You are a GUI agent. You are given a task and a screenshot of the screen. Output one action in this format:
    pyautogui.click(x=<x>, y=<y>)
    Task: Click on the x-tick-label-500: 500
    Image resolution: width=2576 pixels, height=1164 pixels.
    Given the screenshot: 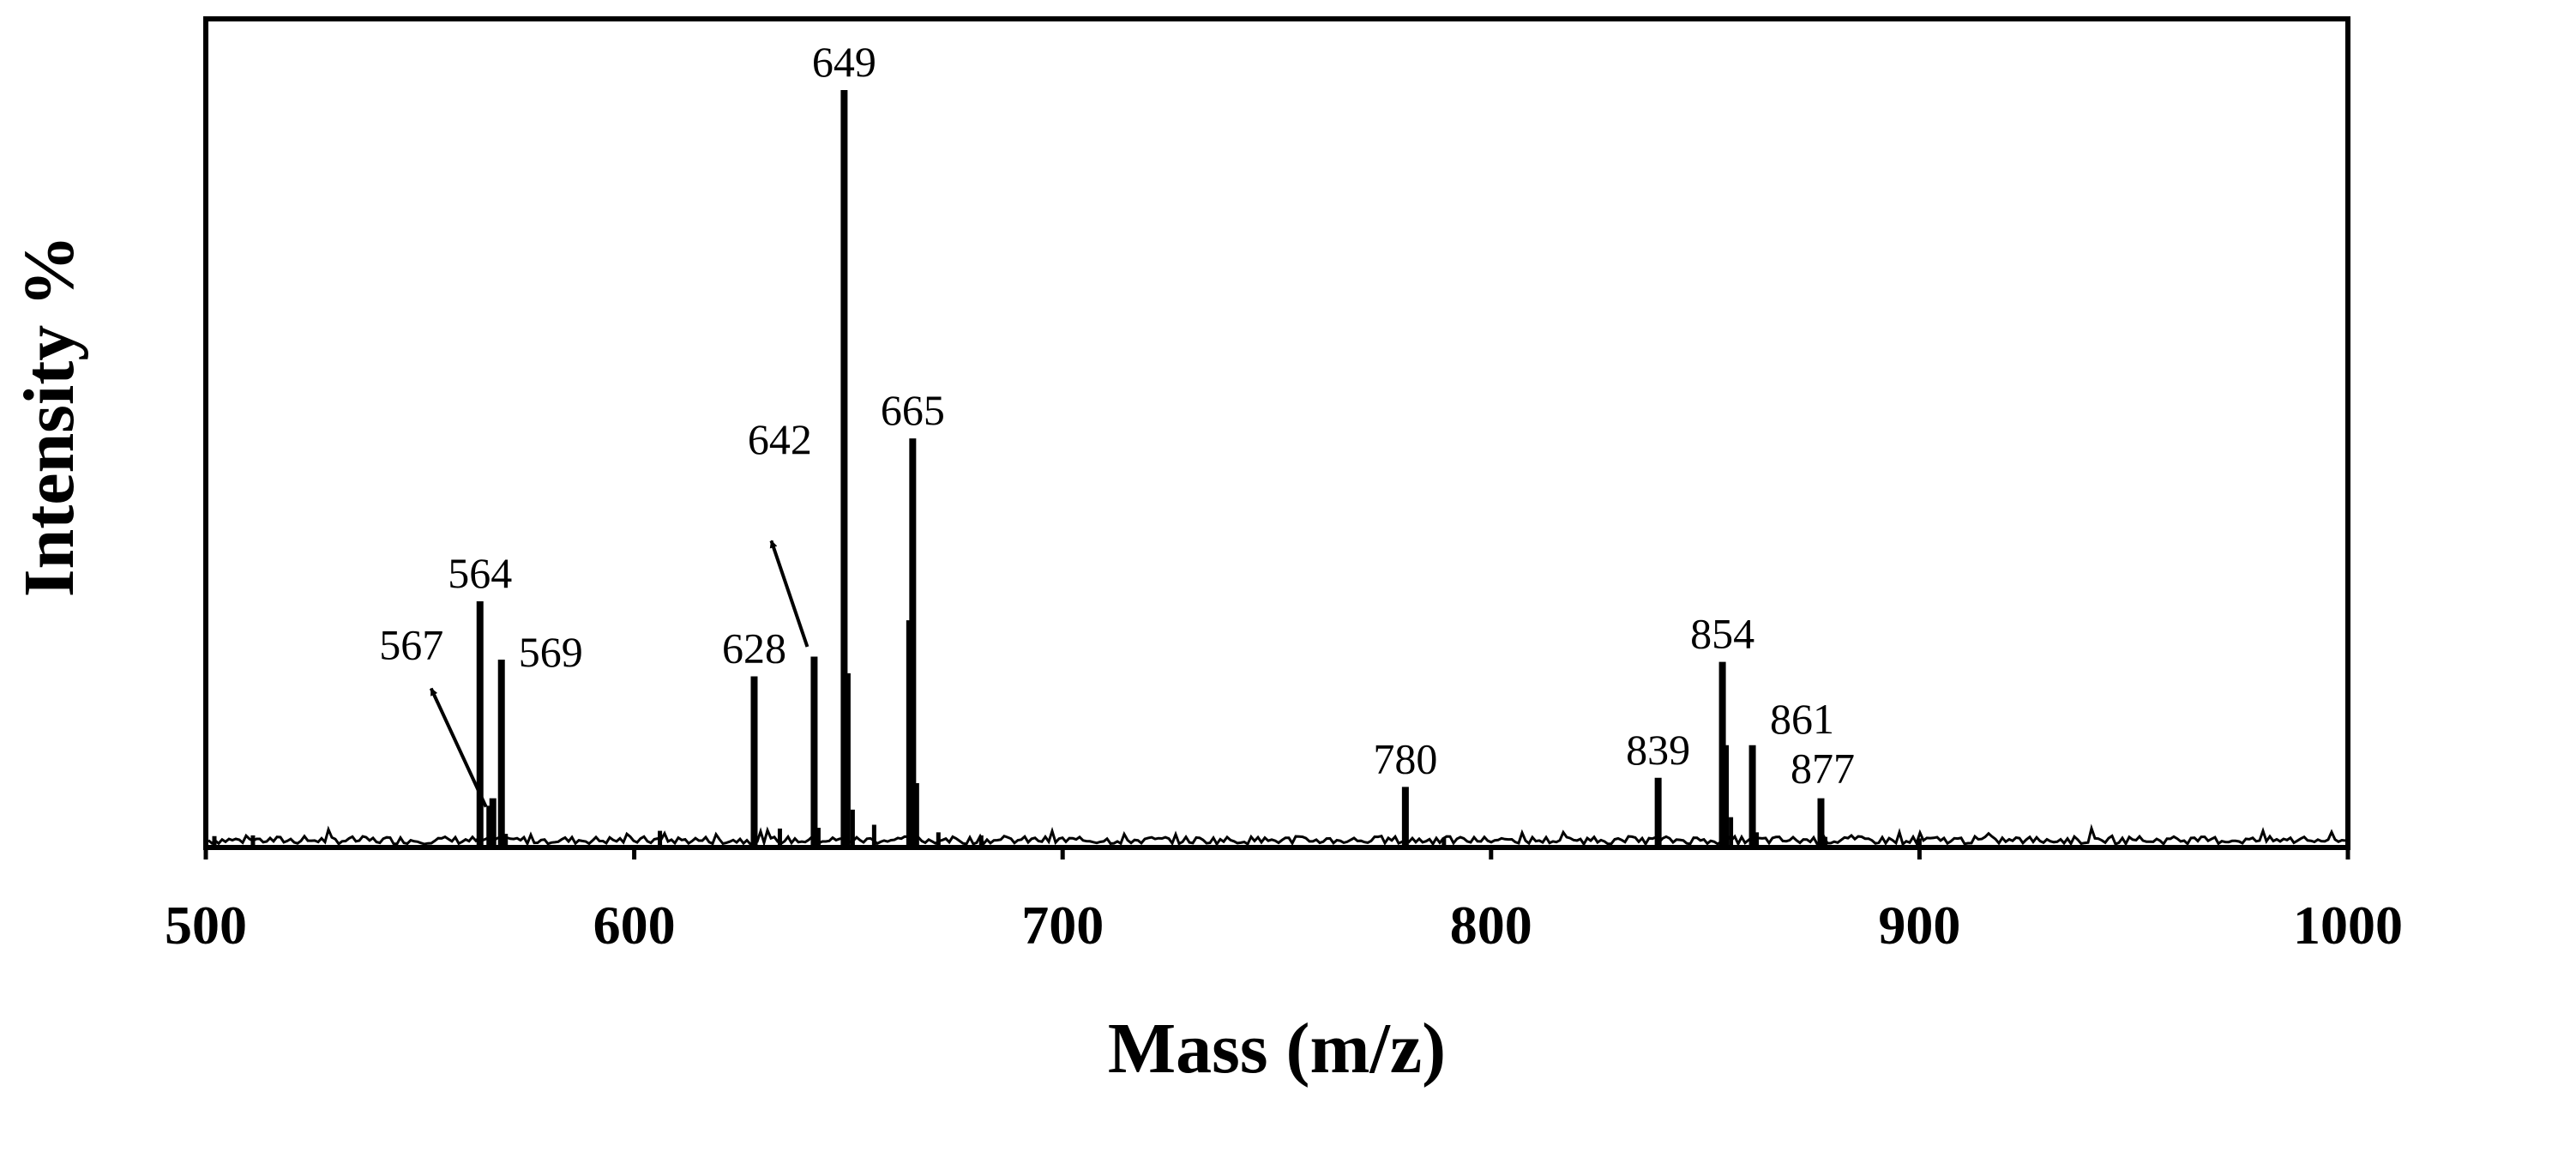 What is the action you would take?
    pyautogui.click(x=206, y=926)
    